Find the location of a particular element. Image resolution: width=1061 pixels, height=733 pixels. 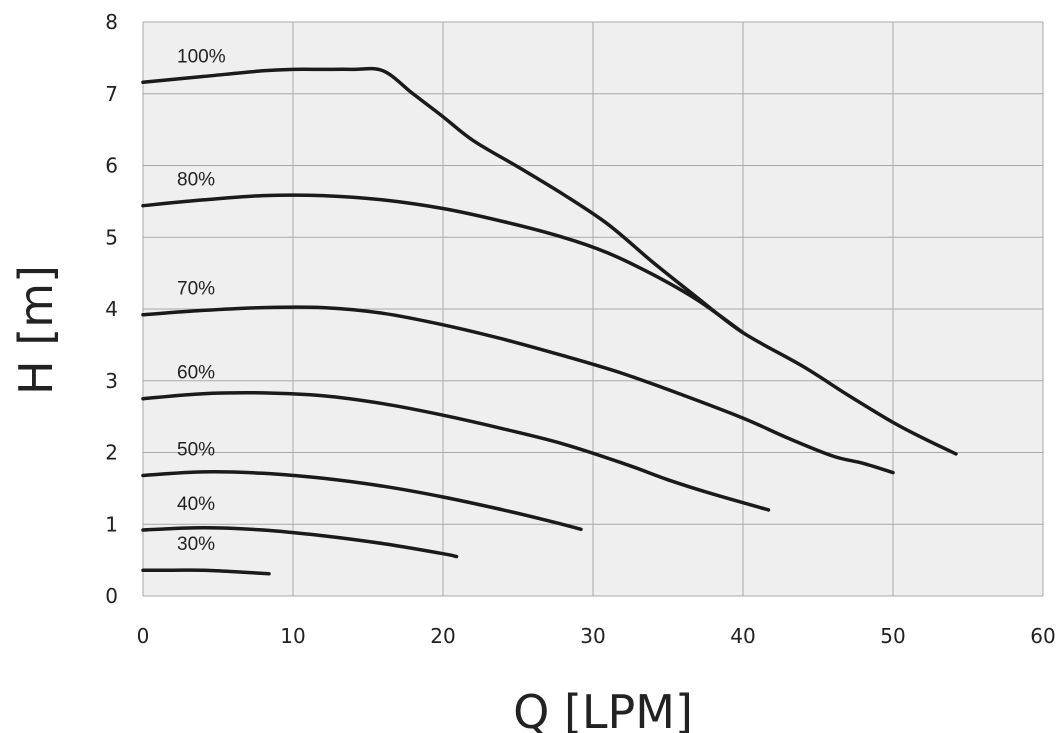

y-tick-label: 7 is located at coordinates (111, 94).